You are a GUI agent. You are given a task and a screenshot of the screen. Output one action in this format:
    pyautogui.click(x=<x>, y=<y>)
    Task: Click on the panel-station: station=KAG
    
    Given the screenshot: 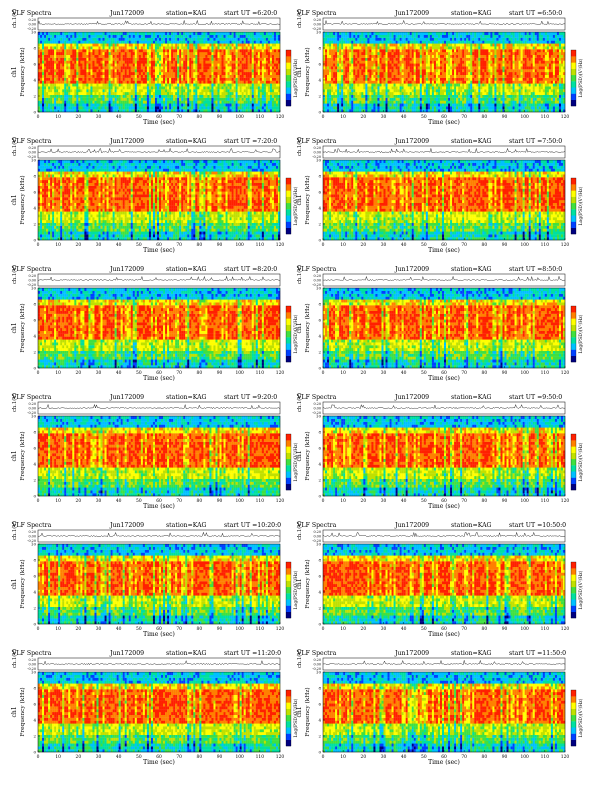 What is the action you would take?
    pyautogui.click(x=186, y=13)
    